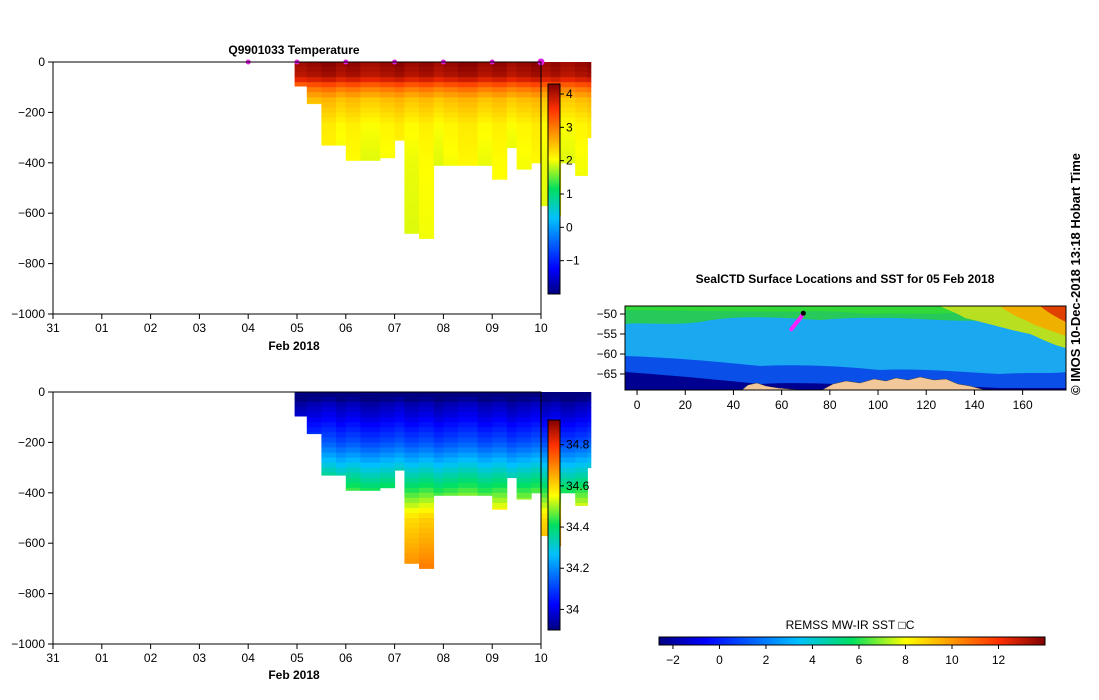  What do you see at coordinates (41, 392) in the screenshot?
I see `y-tick-label: 0` at bounding box center [41, 392].